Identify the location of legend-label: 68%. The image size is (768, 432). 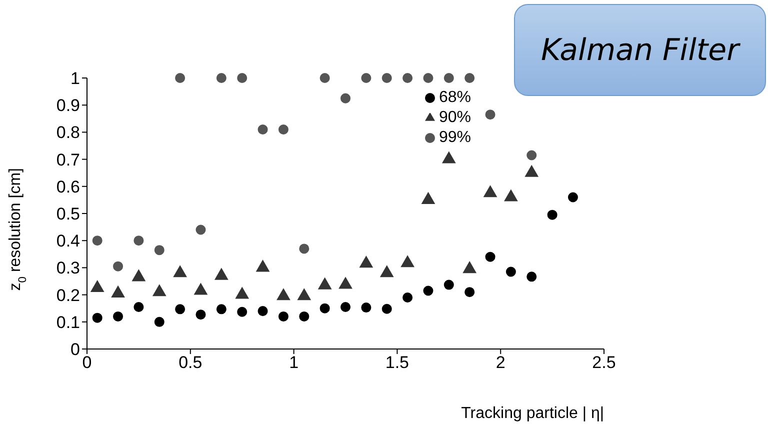
(455, 97).